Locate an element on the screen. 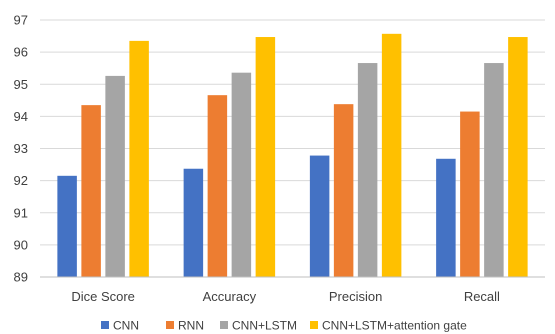 The image size is (555, 334). y-axis-ticks: 89 90 91 92 93 94 95 96 97 is located at coordinates (21, 149).